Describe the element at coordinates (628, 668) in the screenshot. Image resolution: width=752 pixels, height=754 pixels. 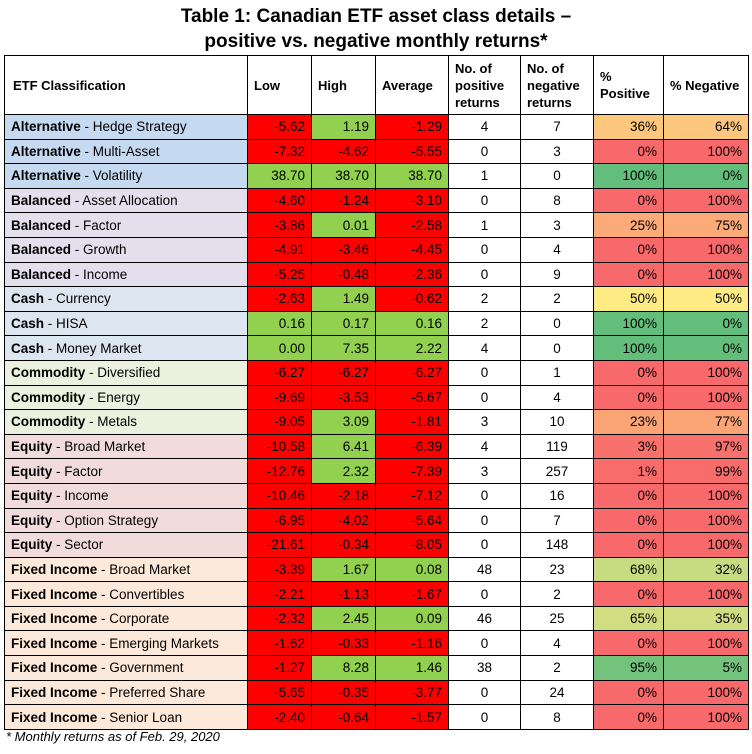
I see `percent-positive-cell: 95%` at that location.